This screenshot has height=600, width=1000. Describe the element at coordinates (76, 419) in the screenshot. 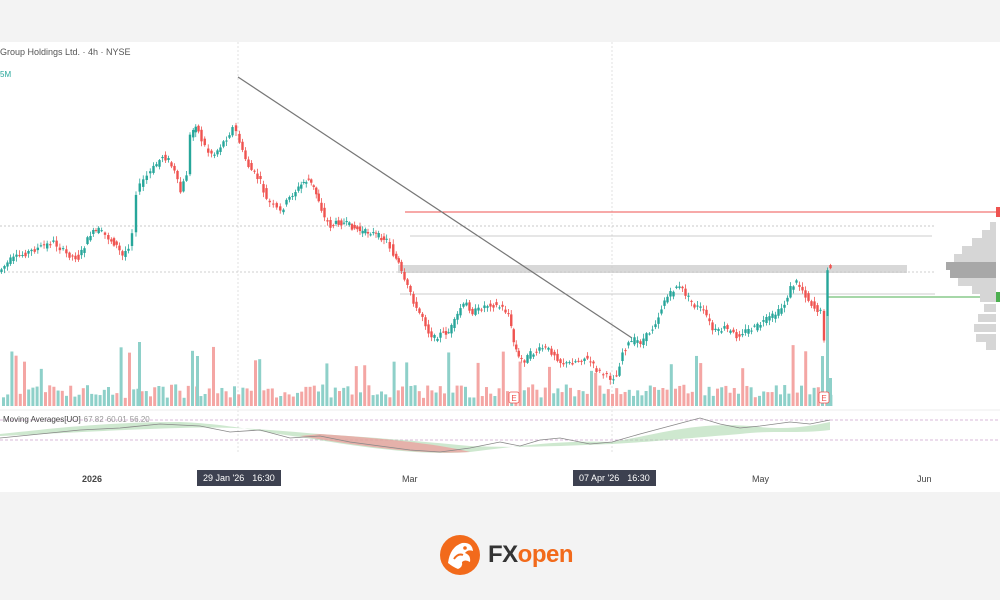

I see `indicator-legend: Moving Averages[UO] 67.82 60.01 56.20` at that location.